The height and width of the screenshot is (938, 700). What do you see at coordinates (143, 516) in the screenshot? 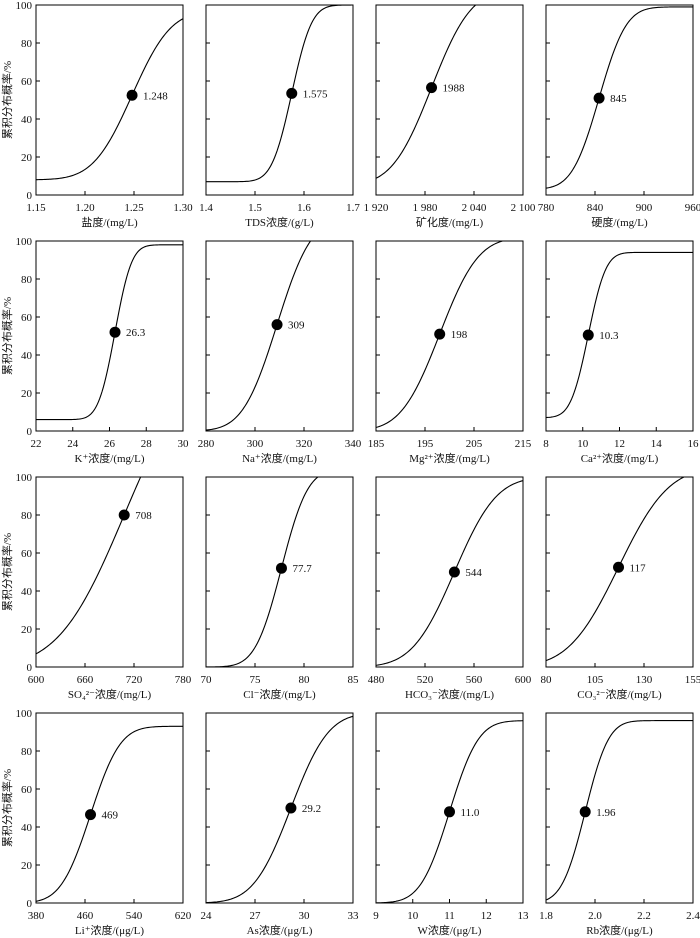
I see `mean-label: 708` at bounding box center [143, 516].